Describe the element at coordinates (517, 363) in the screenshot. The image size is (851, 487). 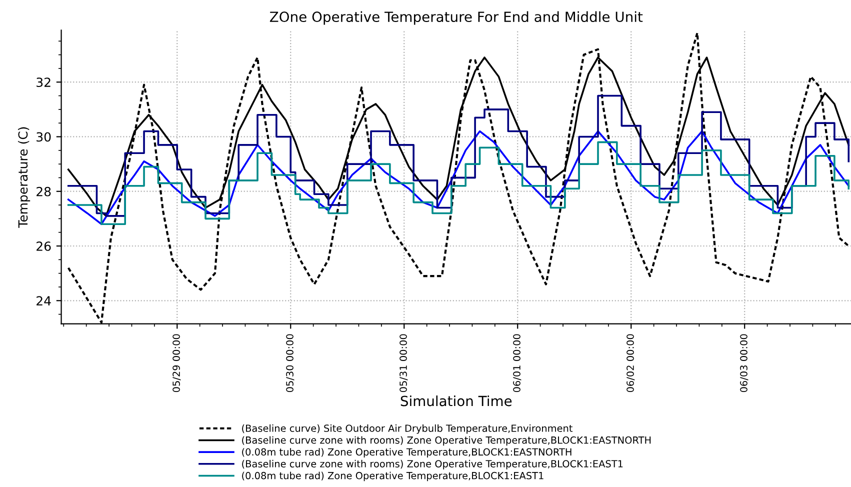
I see `x-tick-label: 06/01 00:00` at that location.